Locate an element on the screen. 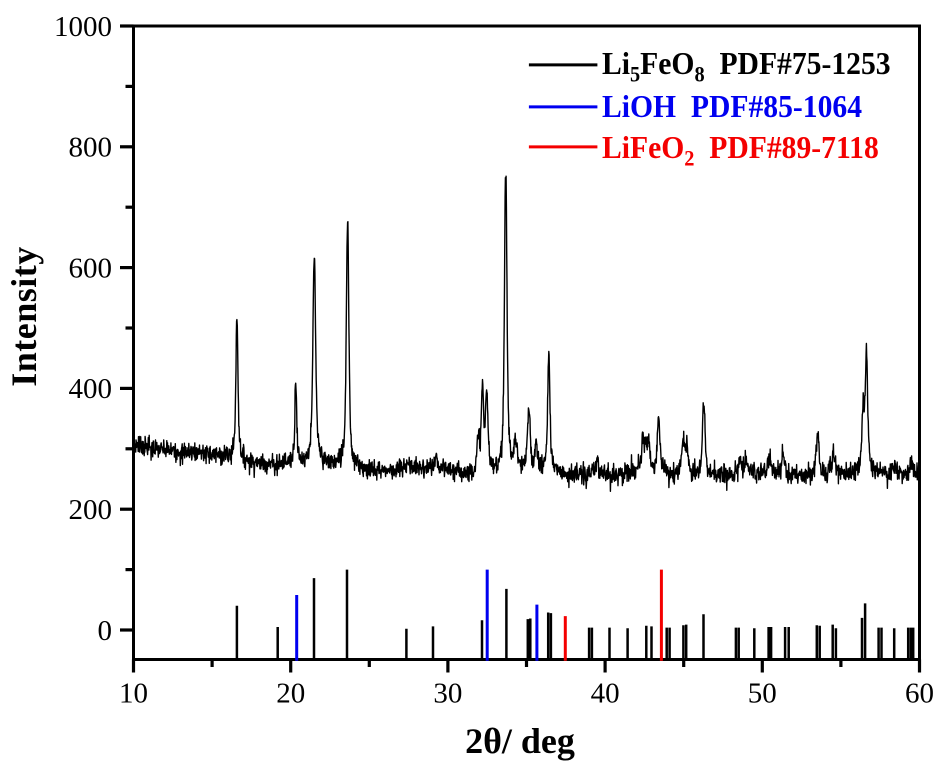 The width and height of the screenshot is (948, 770). svg-text: 200 is located at coordinates (91, 510).